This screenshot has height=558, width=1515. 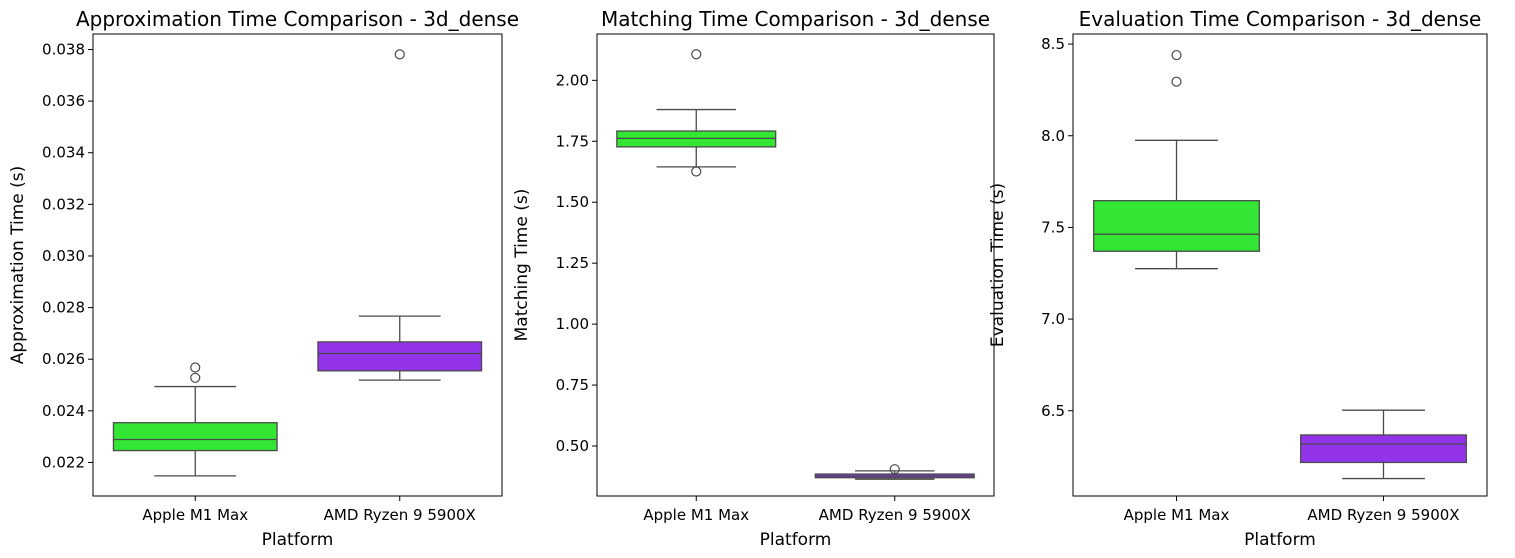 What do you see at coordinates (63, 308) in the screenshot?
I see `y-tick-label: 0.028` at bounding box center [63, 308].